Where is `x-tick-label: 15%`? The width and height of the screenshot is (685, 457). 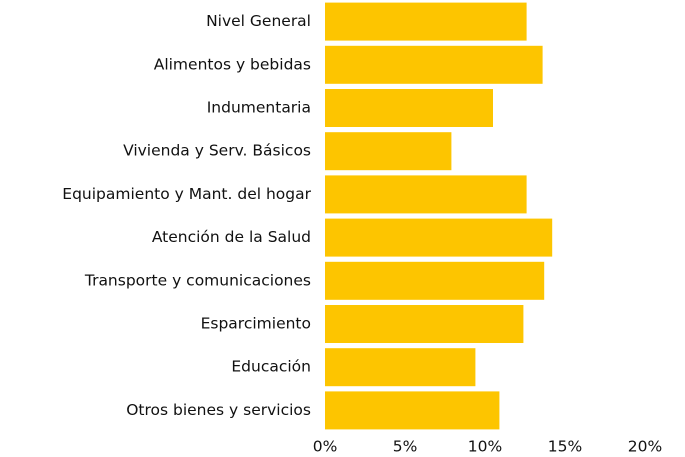
x-tick-label: 15% is located at coordinates (565, 447).